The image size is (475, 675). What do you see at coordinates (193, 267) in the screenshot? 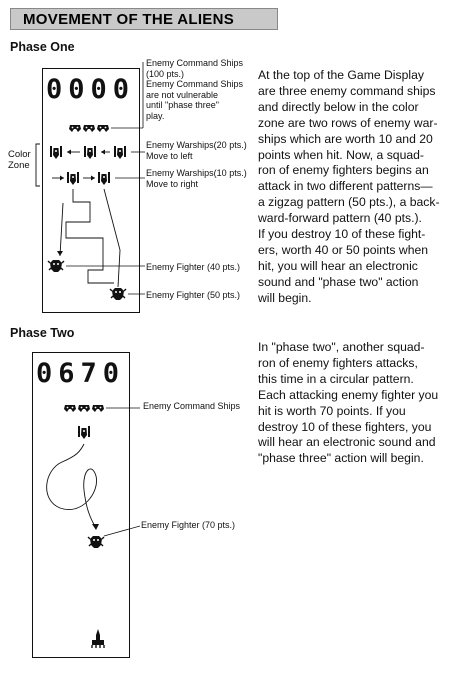
I see `phase-one-fighter-40-label: Enemy Fighter (40 pts.)` at bounding box center [193, 267].